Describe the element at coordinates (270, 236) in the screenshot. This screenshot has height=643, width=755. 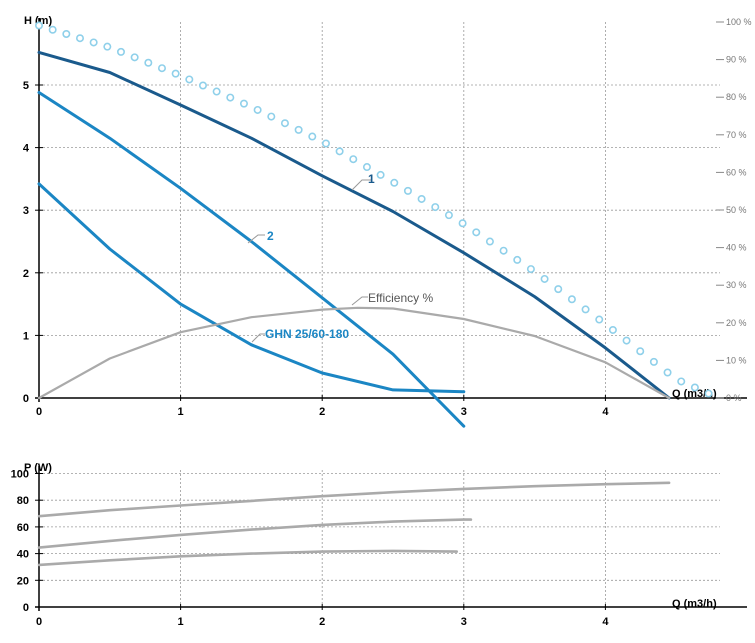
I see `annotation-label: 2` at that location.